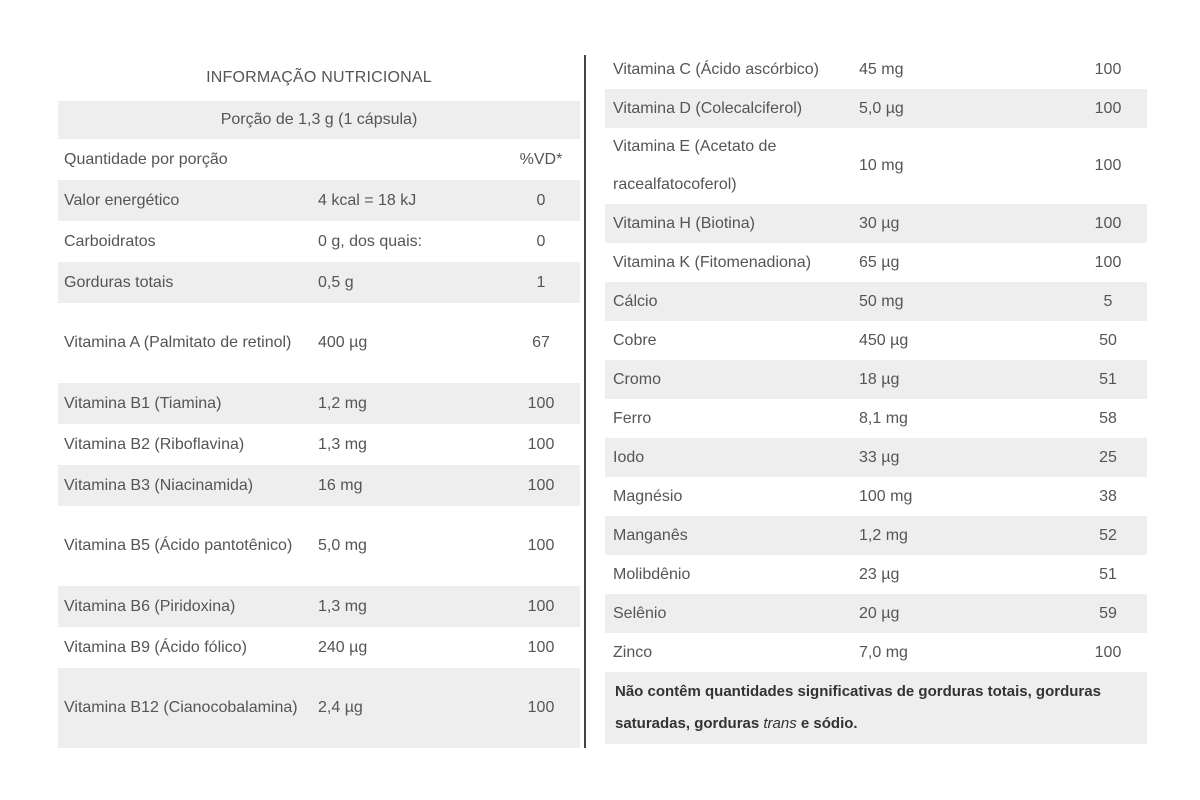 Image resolution: width=1200 pixels, height=800 pixels. I want to click on nutrient-amount: 5,0 mg, so click(342, 545).